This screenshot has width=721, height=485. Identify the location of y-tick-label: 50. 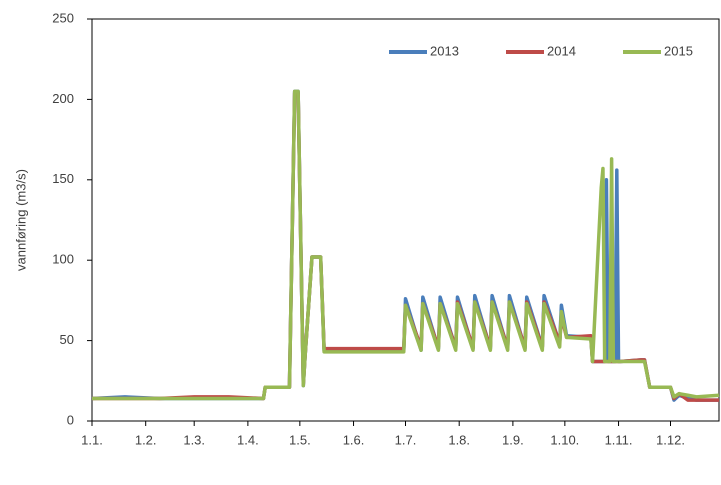
(67, 339).